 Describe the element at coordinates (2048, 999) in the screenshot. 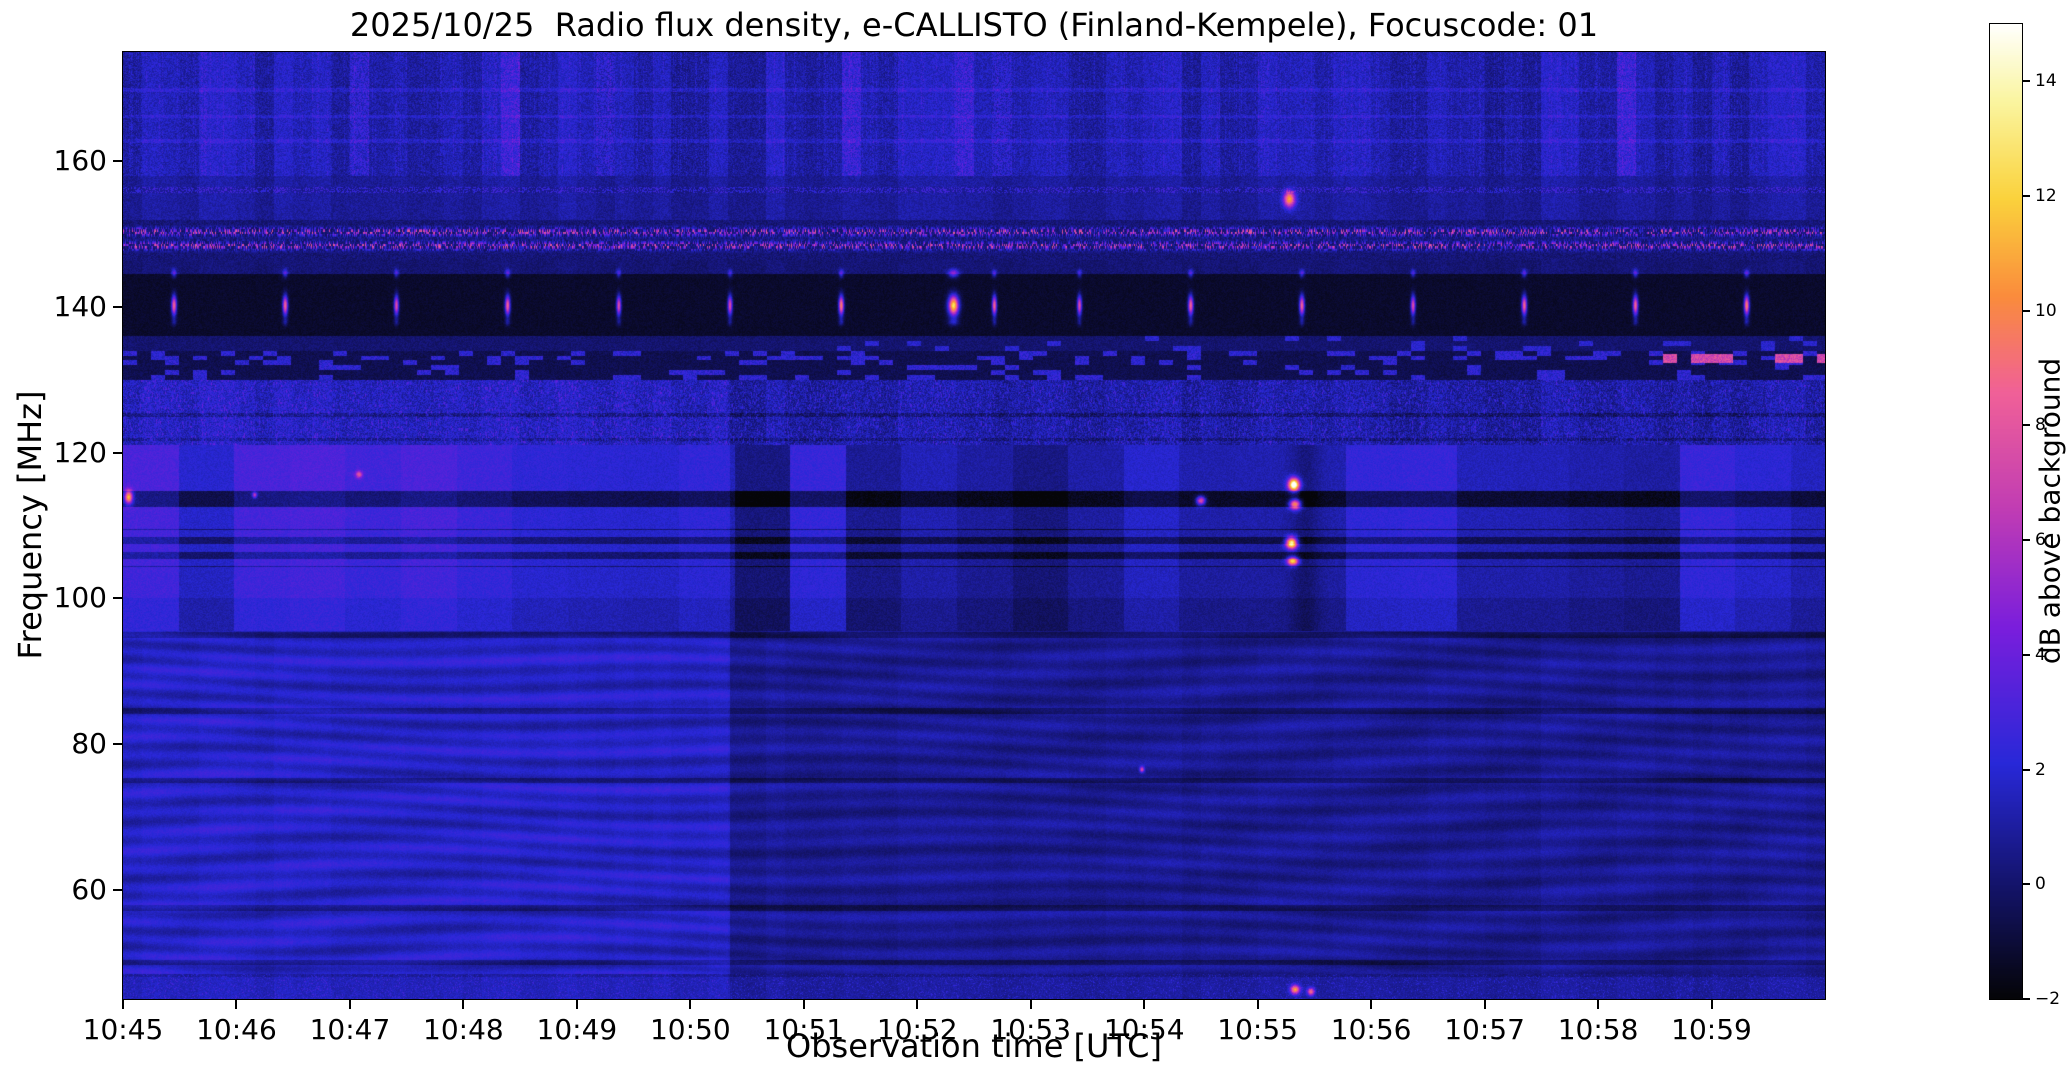

I see `colorbar-tick-label: −2` at that location.